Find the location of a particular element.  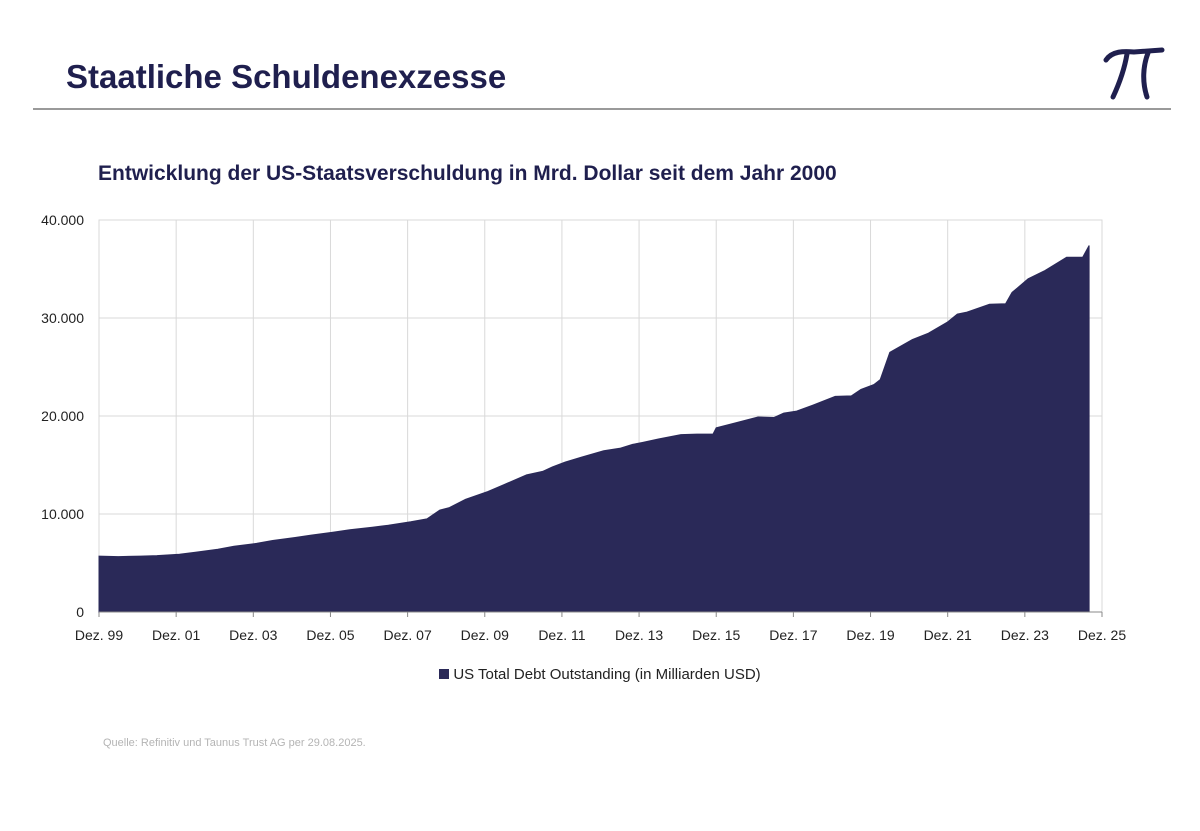

header-divider is located at coordinates (602, 109).